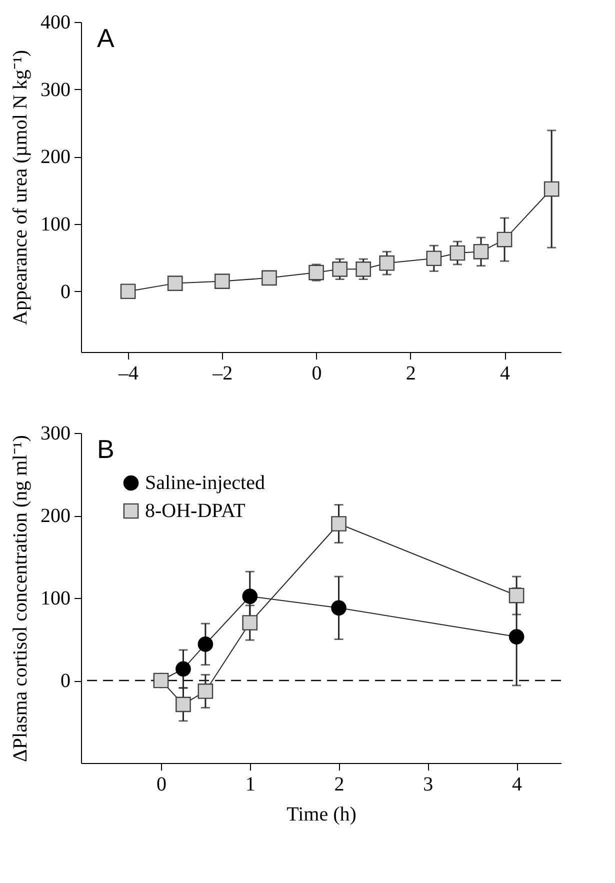  Describe the element at coordinates (321, 815) in the screenshot. I see `x-axis-title: Time (h)` at that location.